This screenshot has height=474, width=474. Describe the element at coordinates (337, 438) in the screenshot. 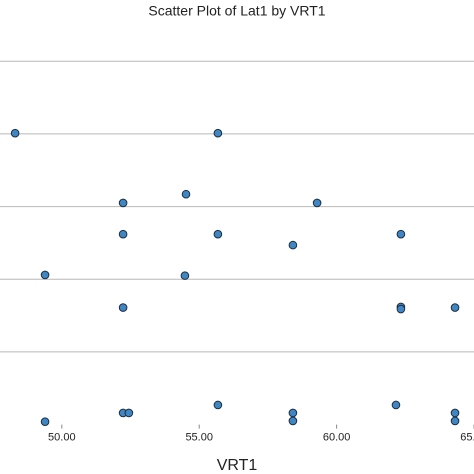

I see `x-tick-label: 60.00` at that location.